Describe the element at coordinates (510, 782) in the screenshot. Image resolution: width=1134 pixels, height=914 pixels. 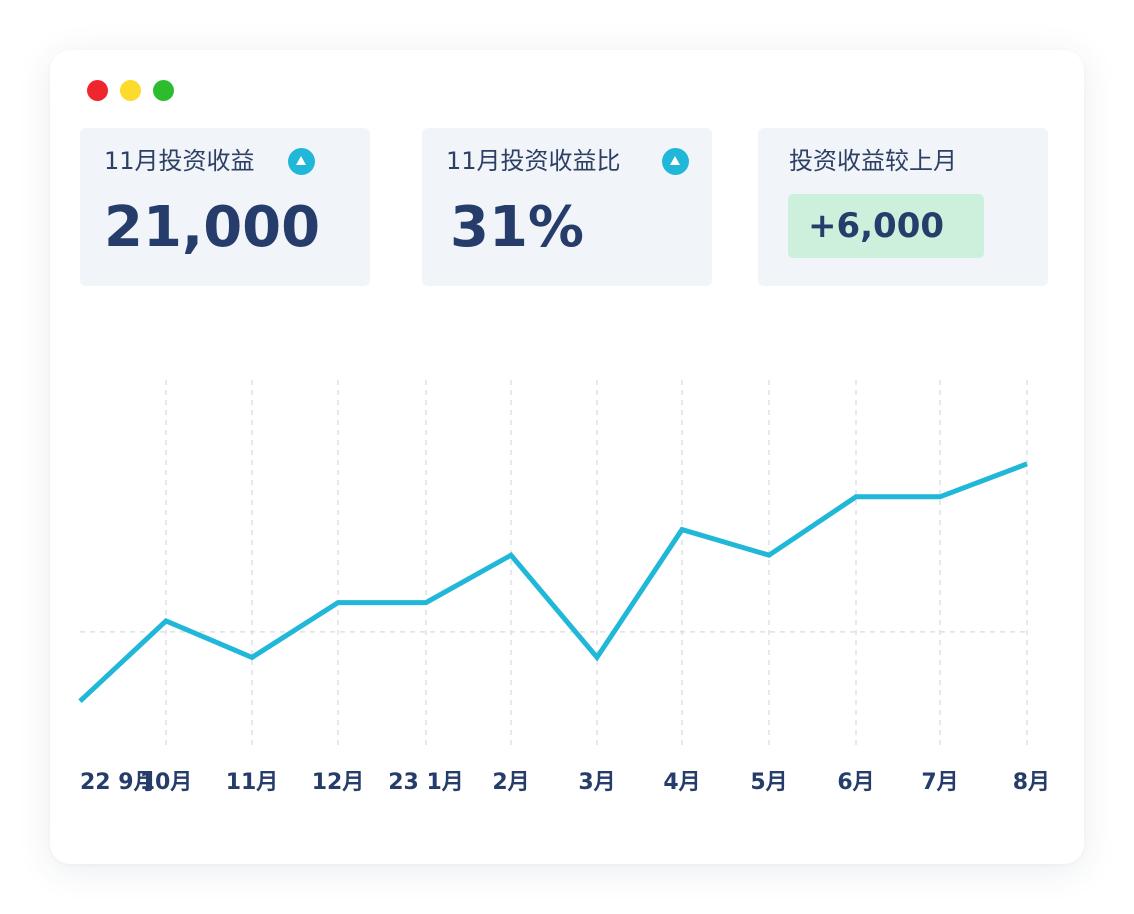
I see `x-tick-label: 2月` at that location.